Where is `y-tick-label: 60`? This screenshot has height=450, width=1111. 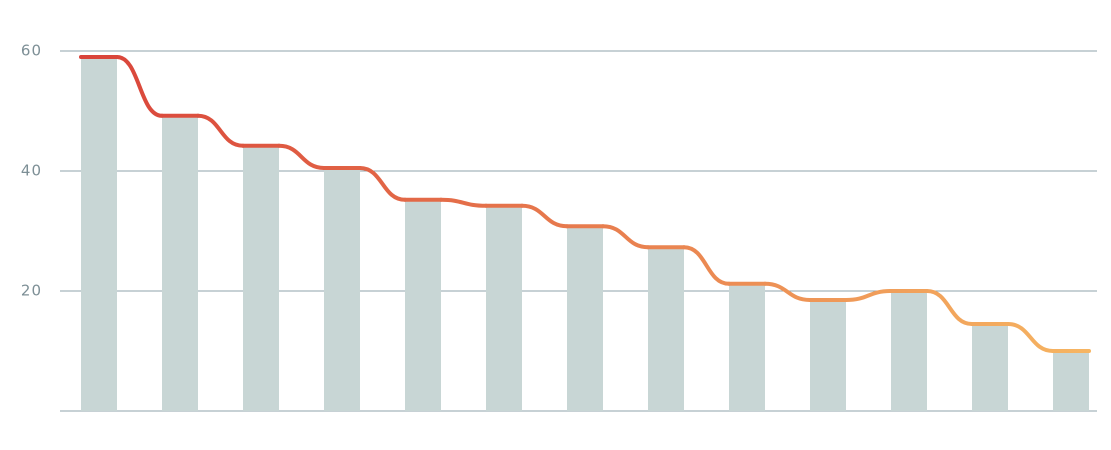
y-tick-label: 60 is located at coordinates (31, 51).